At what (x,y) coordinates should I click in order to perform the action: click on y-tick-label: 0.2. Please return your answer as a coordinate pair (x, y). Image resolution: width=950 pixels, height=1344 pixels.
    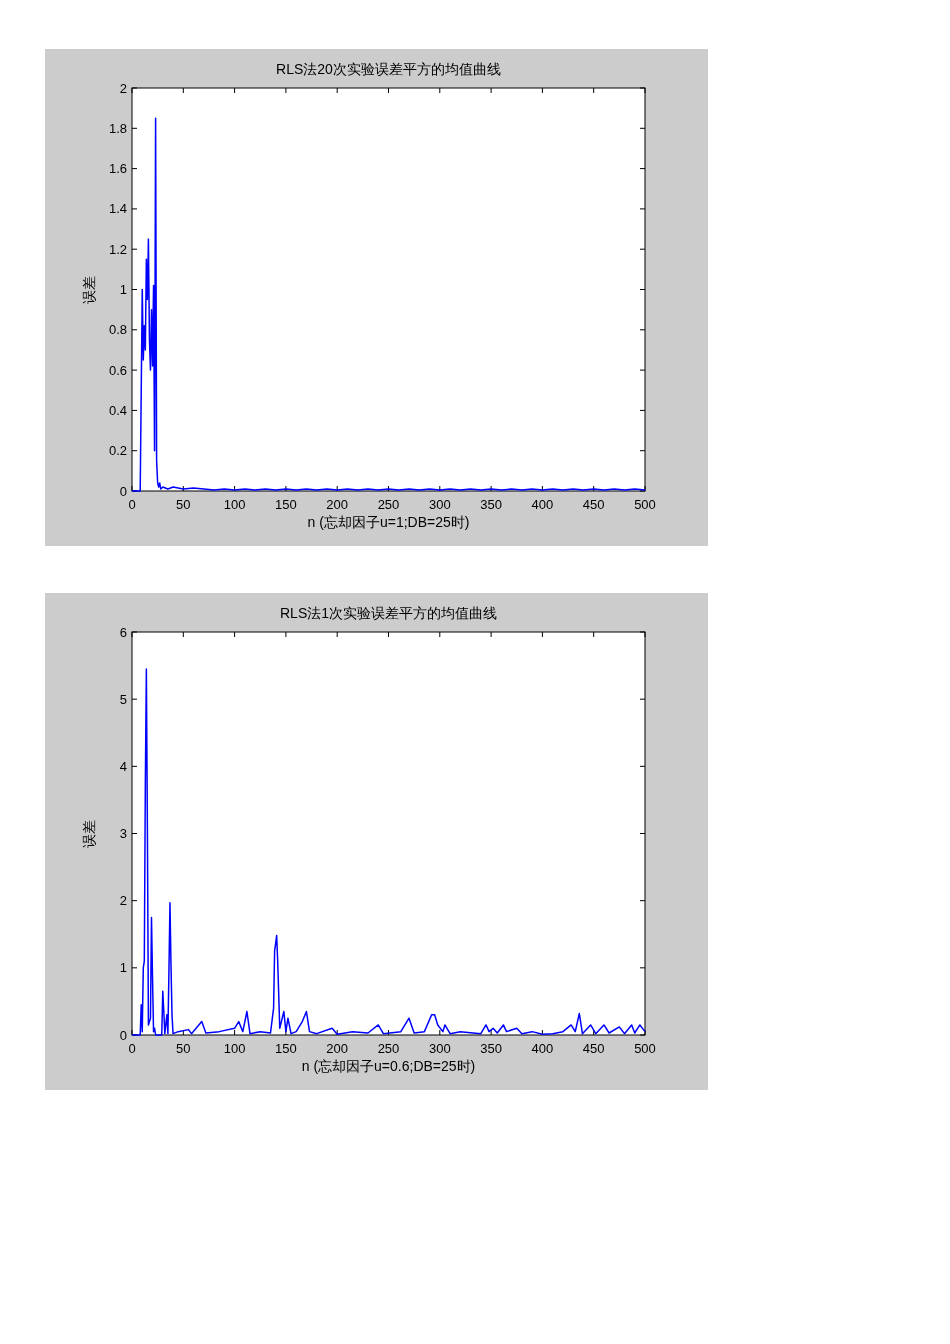
    Looking at the image, I should click on (117, 451).